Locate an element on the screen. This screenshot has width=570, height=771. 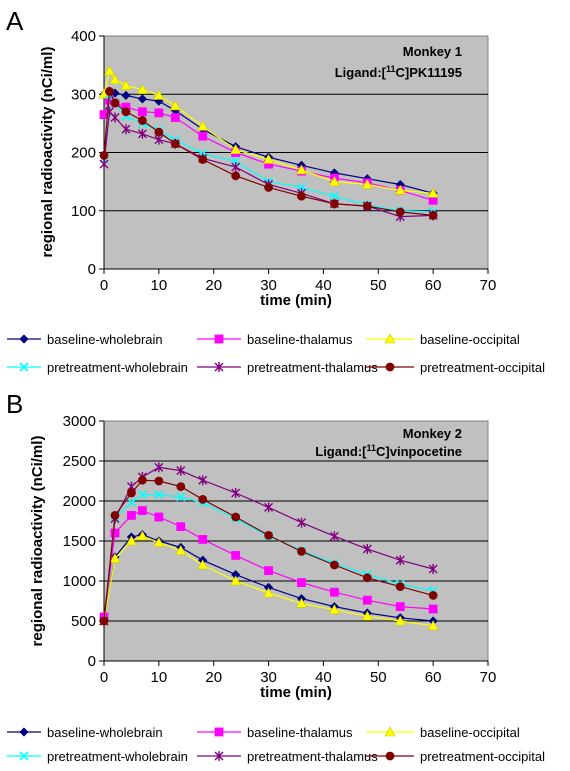
series-baseline-thalamus is located at coordinates (268, 564).